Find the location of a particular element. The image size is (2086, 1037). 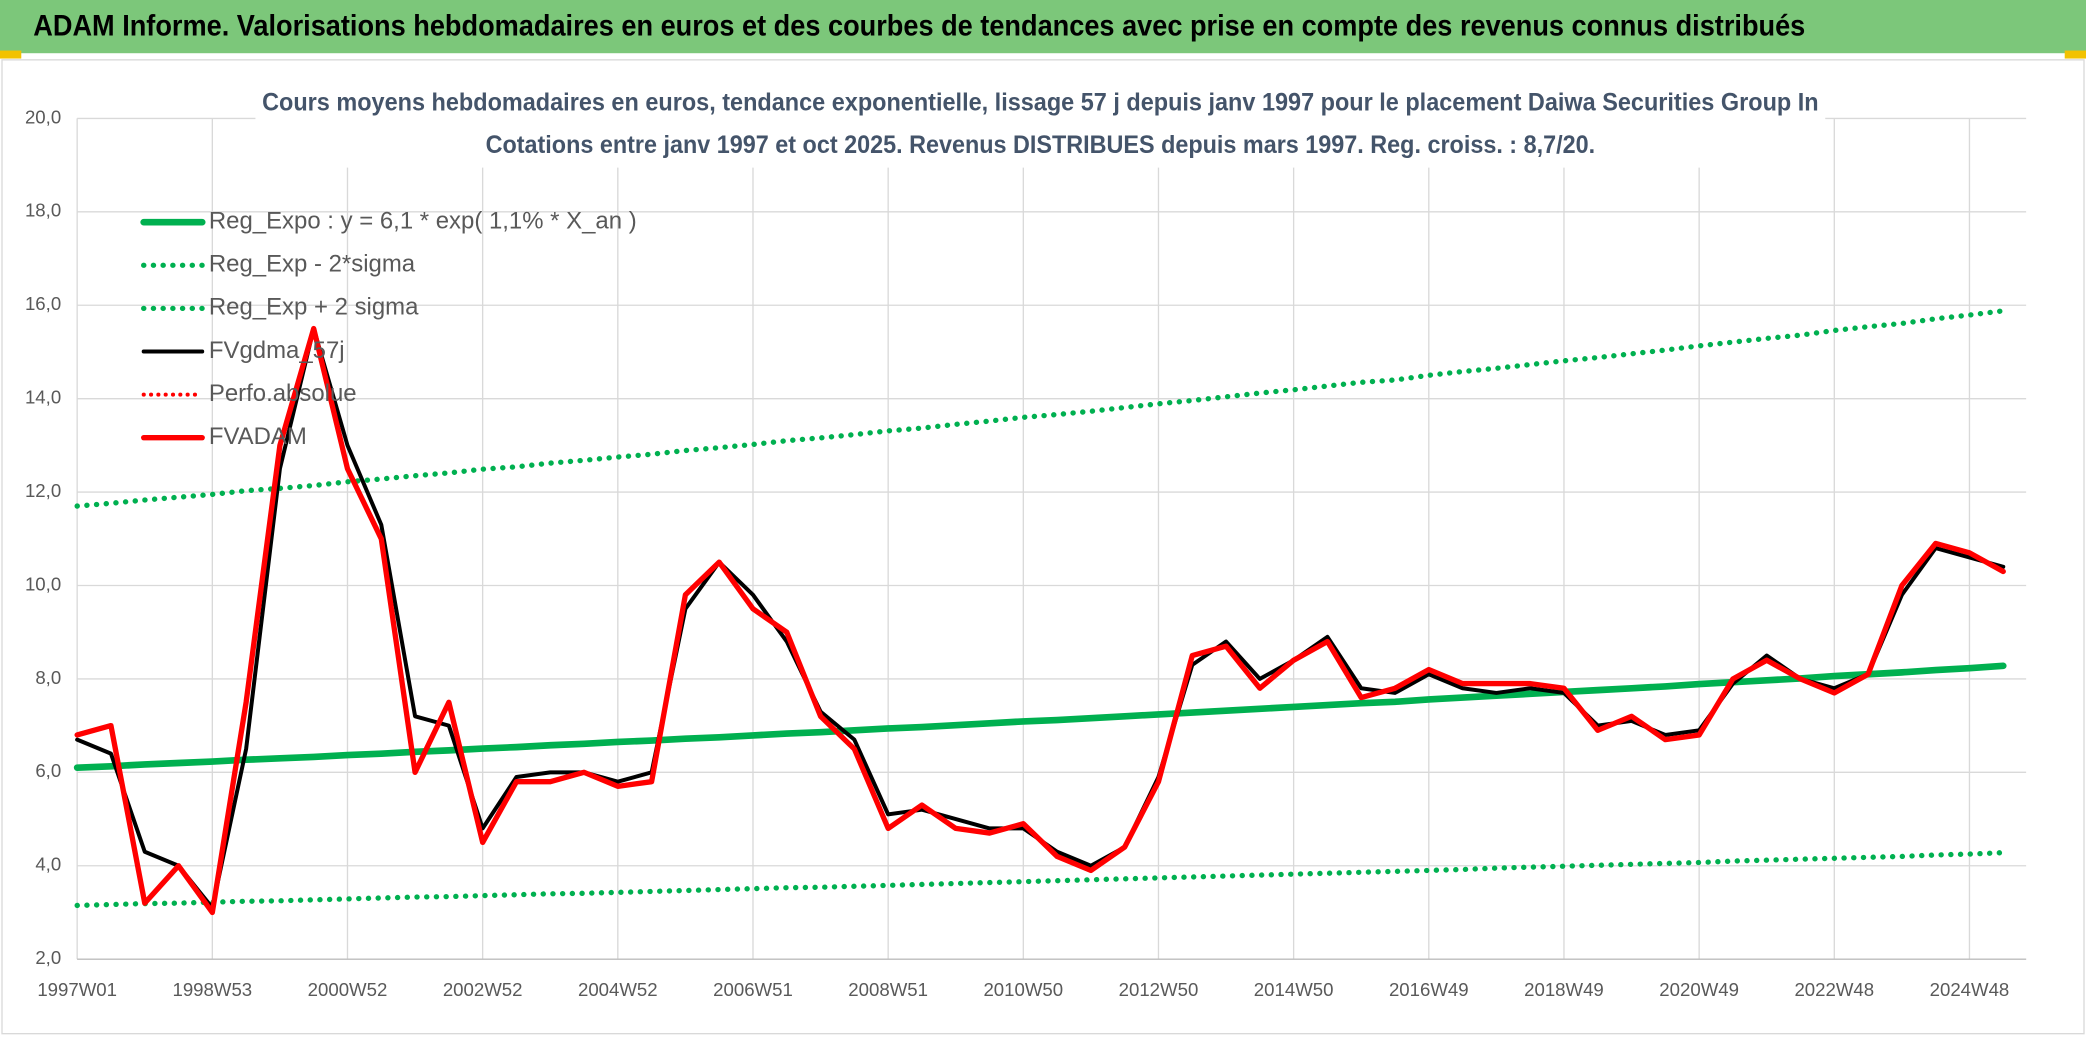

y-tick-label: 10,0 is located at coordinates (43, 583).